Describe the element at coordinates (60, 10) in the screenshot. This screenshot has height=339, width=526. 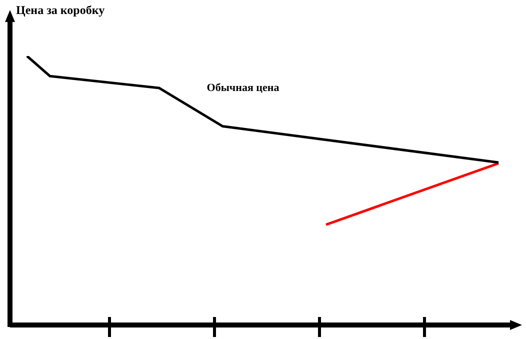
I see `y-axis-title: Цена за коробку` at that location.